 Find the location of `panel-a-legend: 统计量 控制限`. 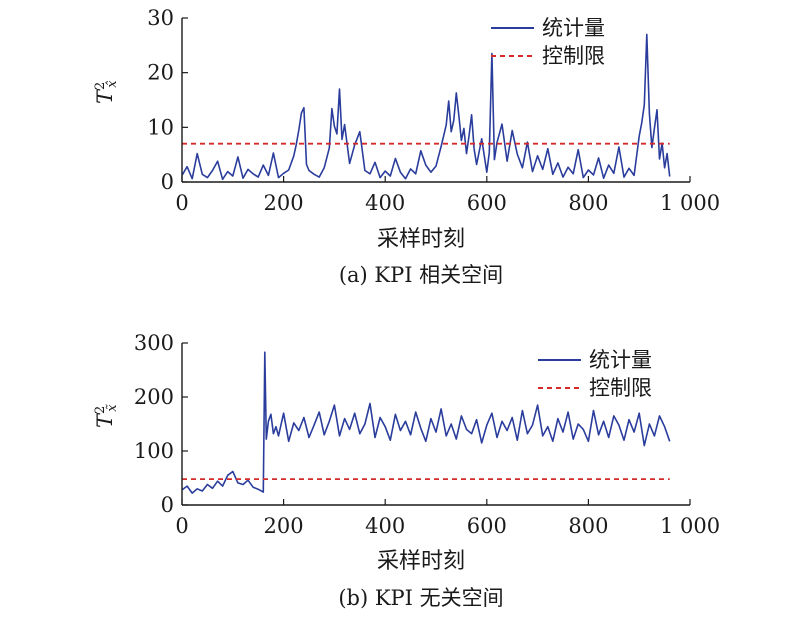

panel-a-legend: 统计量 控制限 is located at coordinates (548, 42).